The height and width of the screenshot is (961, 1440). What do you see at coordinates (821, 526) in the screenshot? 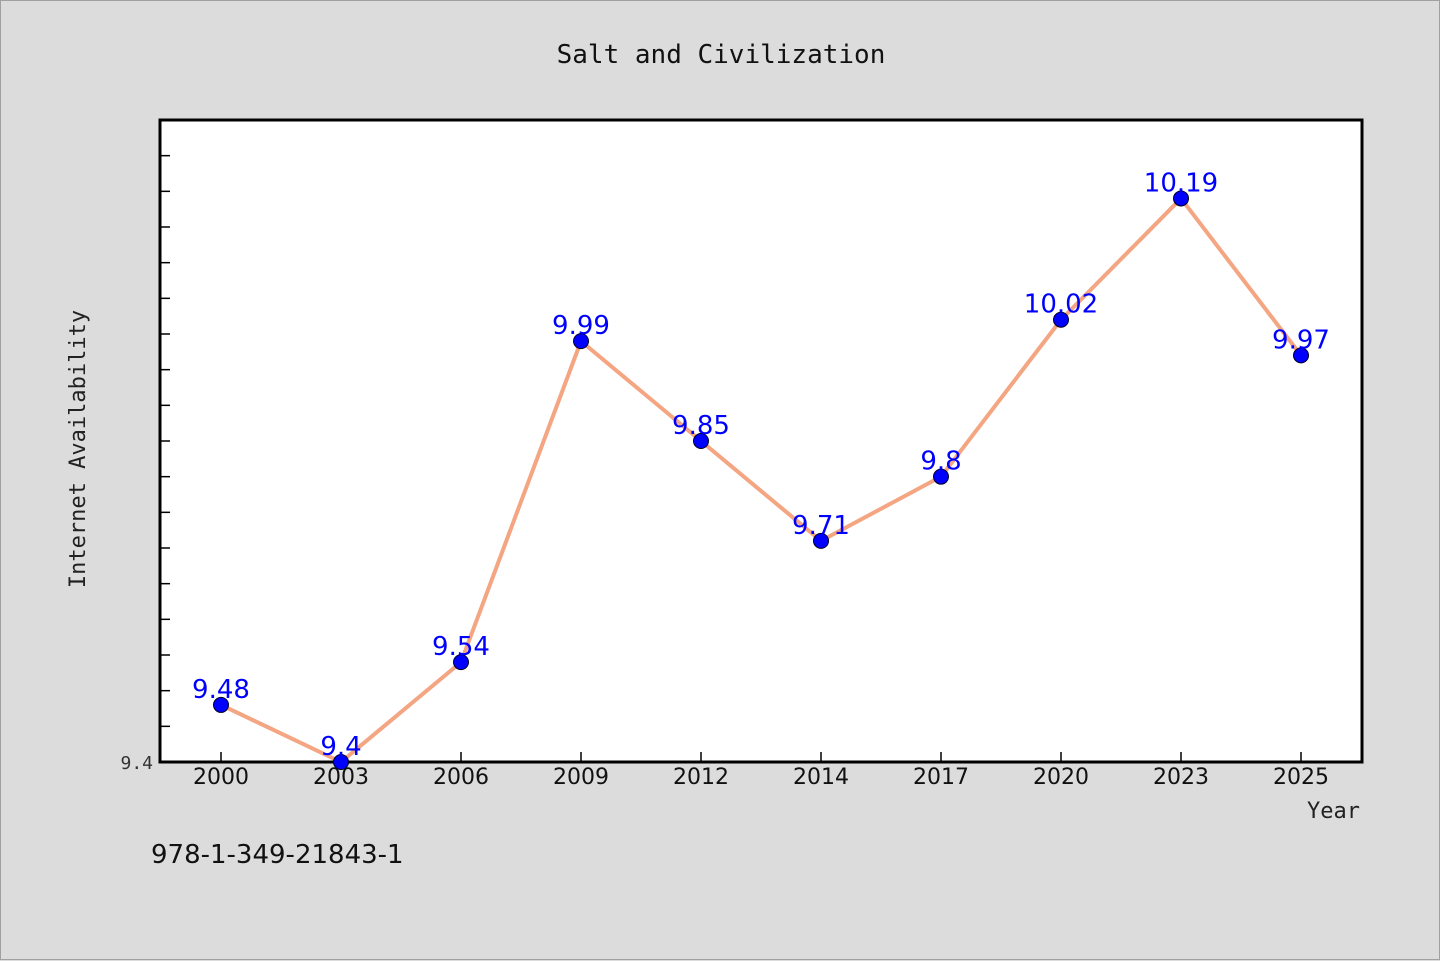
I see `data-label-2014: 9.71` at bounding box center [821, 526].